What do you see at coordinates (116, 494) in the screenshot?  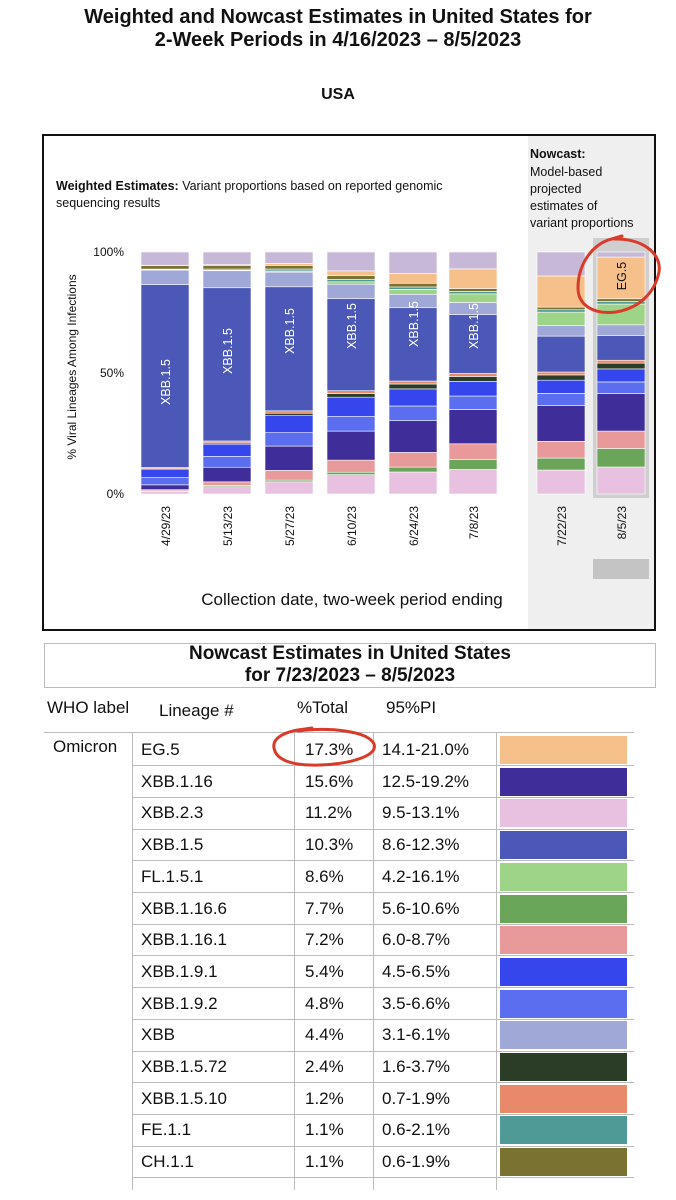 I see `y-tick-label: 0%` at bounding box center [116, 494].